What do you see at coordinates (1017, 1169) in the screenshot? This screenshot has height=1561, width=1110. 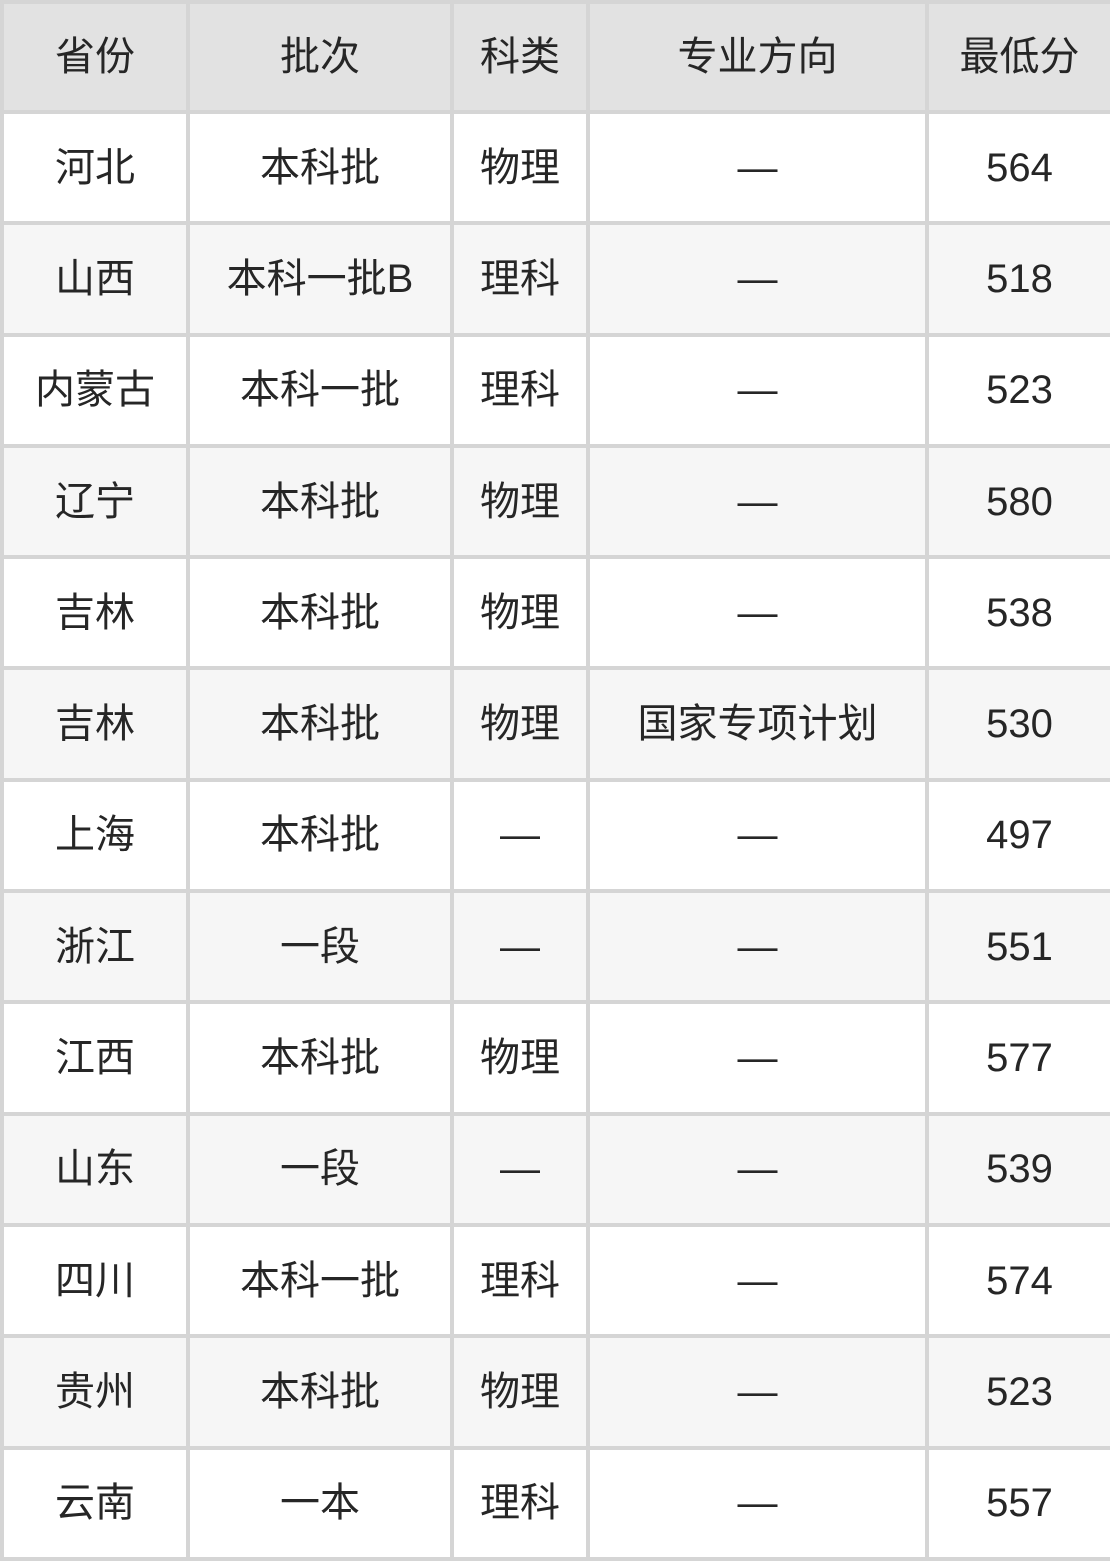 I see `cell-min-score: 539` at bounding box center [1017, 1169].